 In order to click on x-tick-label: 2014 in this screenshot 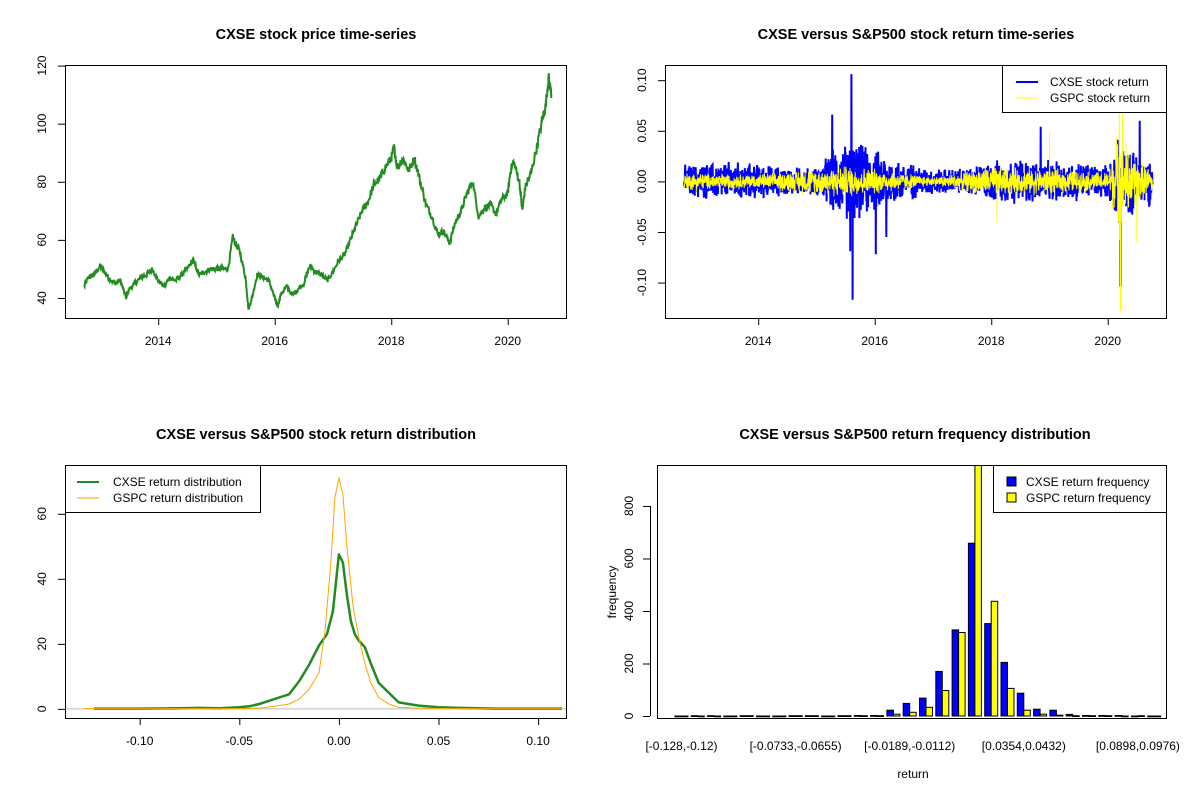, I will do `click(158, 341)`.